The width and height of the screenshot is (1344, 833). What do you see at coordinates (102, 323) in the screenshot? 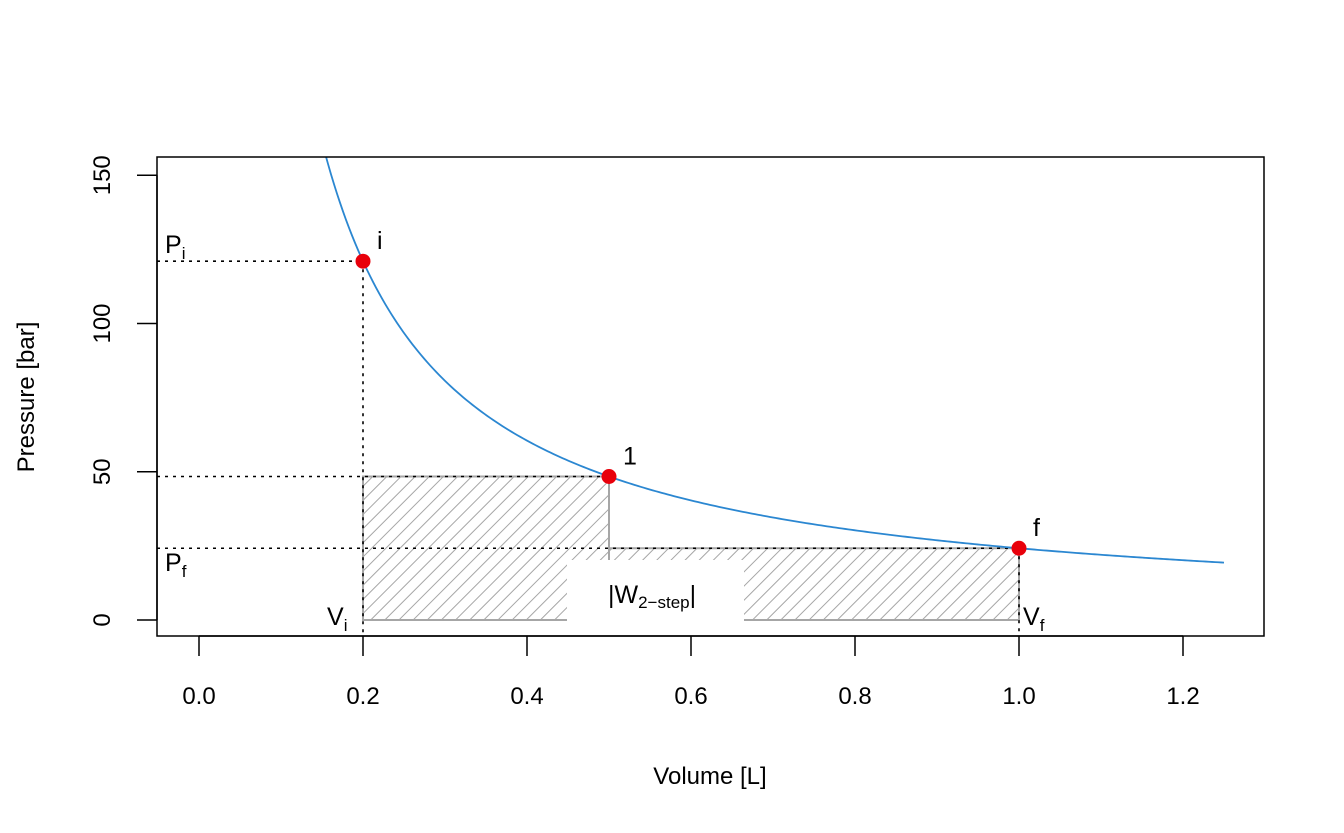
I see `y-tick-label: 100` at bounding box center [102, 323].